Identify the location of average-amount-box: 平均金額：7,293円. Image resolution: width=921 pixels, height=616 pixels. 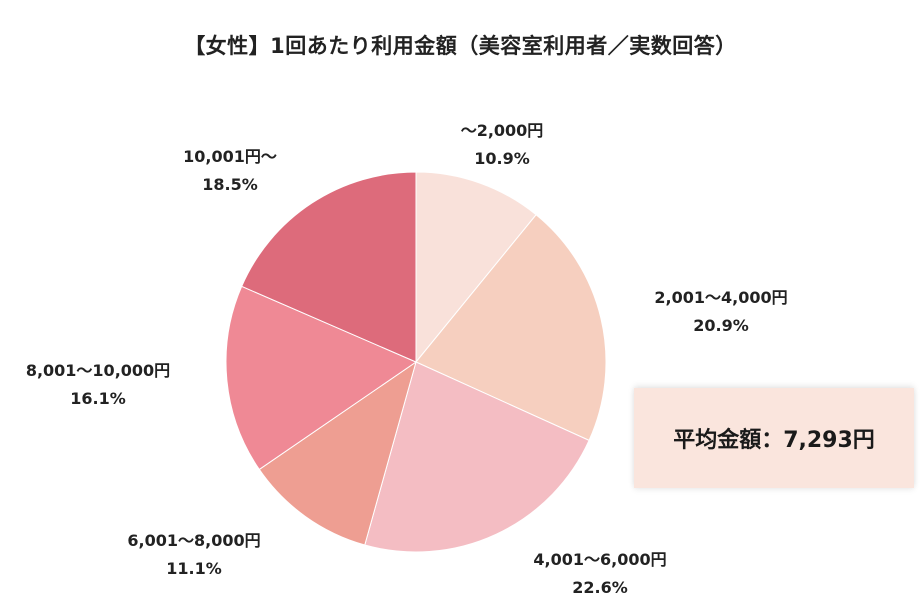
(774, 438).